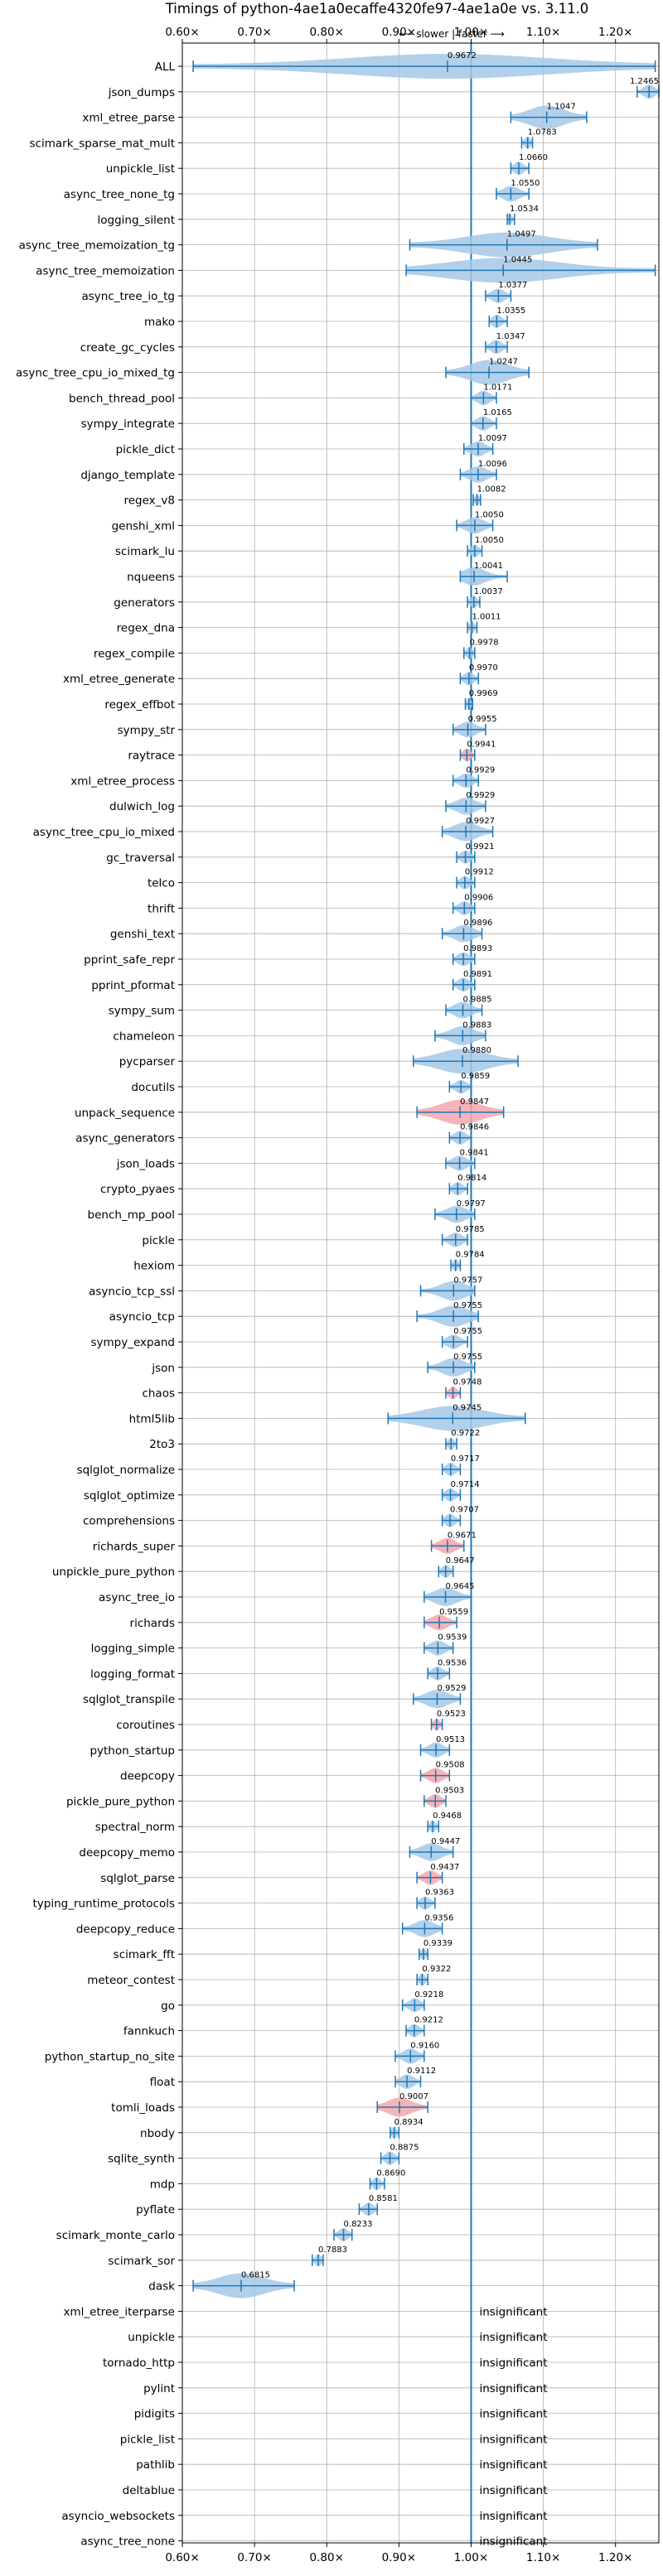 This screenshot has width=663, height=2576. What do you see at coordinates (488, 566) in the screenshot?
I see `value-label: 1.0041` at bounding box center [488, 566].